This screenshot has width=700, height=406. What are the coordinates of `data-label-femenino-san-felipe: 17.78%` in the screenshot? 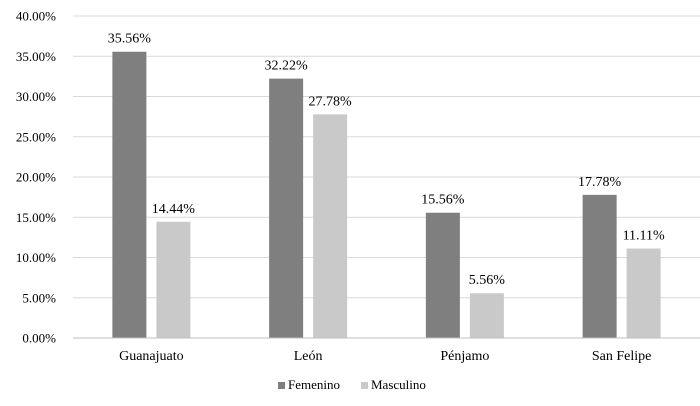 It's located at (600, 182).